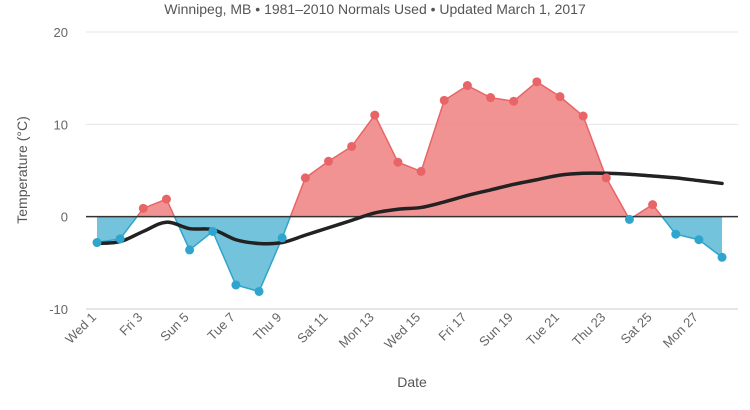  What do you see at coordinates (22, 170) in the screenshot?
I see `y-axis-title: Temperature (°C)` at bounding box center [22, 170].